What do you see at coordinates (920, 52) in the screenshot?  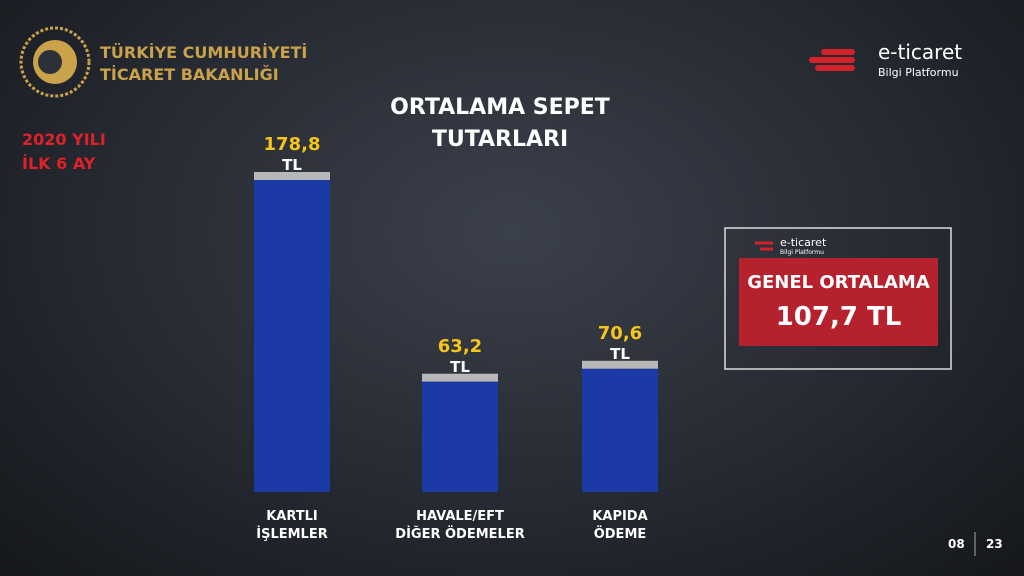 I see `brand: e-ticaret` at bounding box center [920, 52].